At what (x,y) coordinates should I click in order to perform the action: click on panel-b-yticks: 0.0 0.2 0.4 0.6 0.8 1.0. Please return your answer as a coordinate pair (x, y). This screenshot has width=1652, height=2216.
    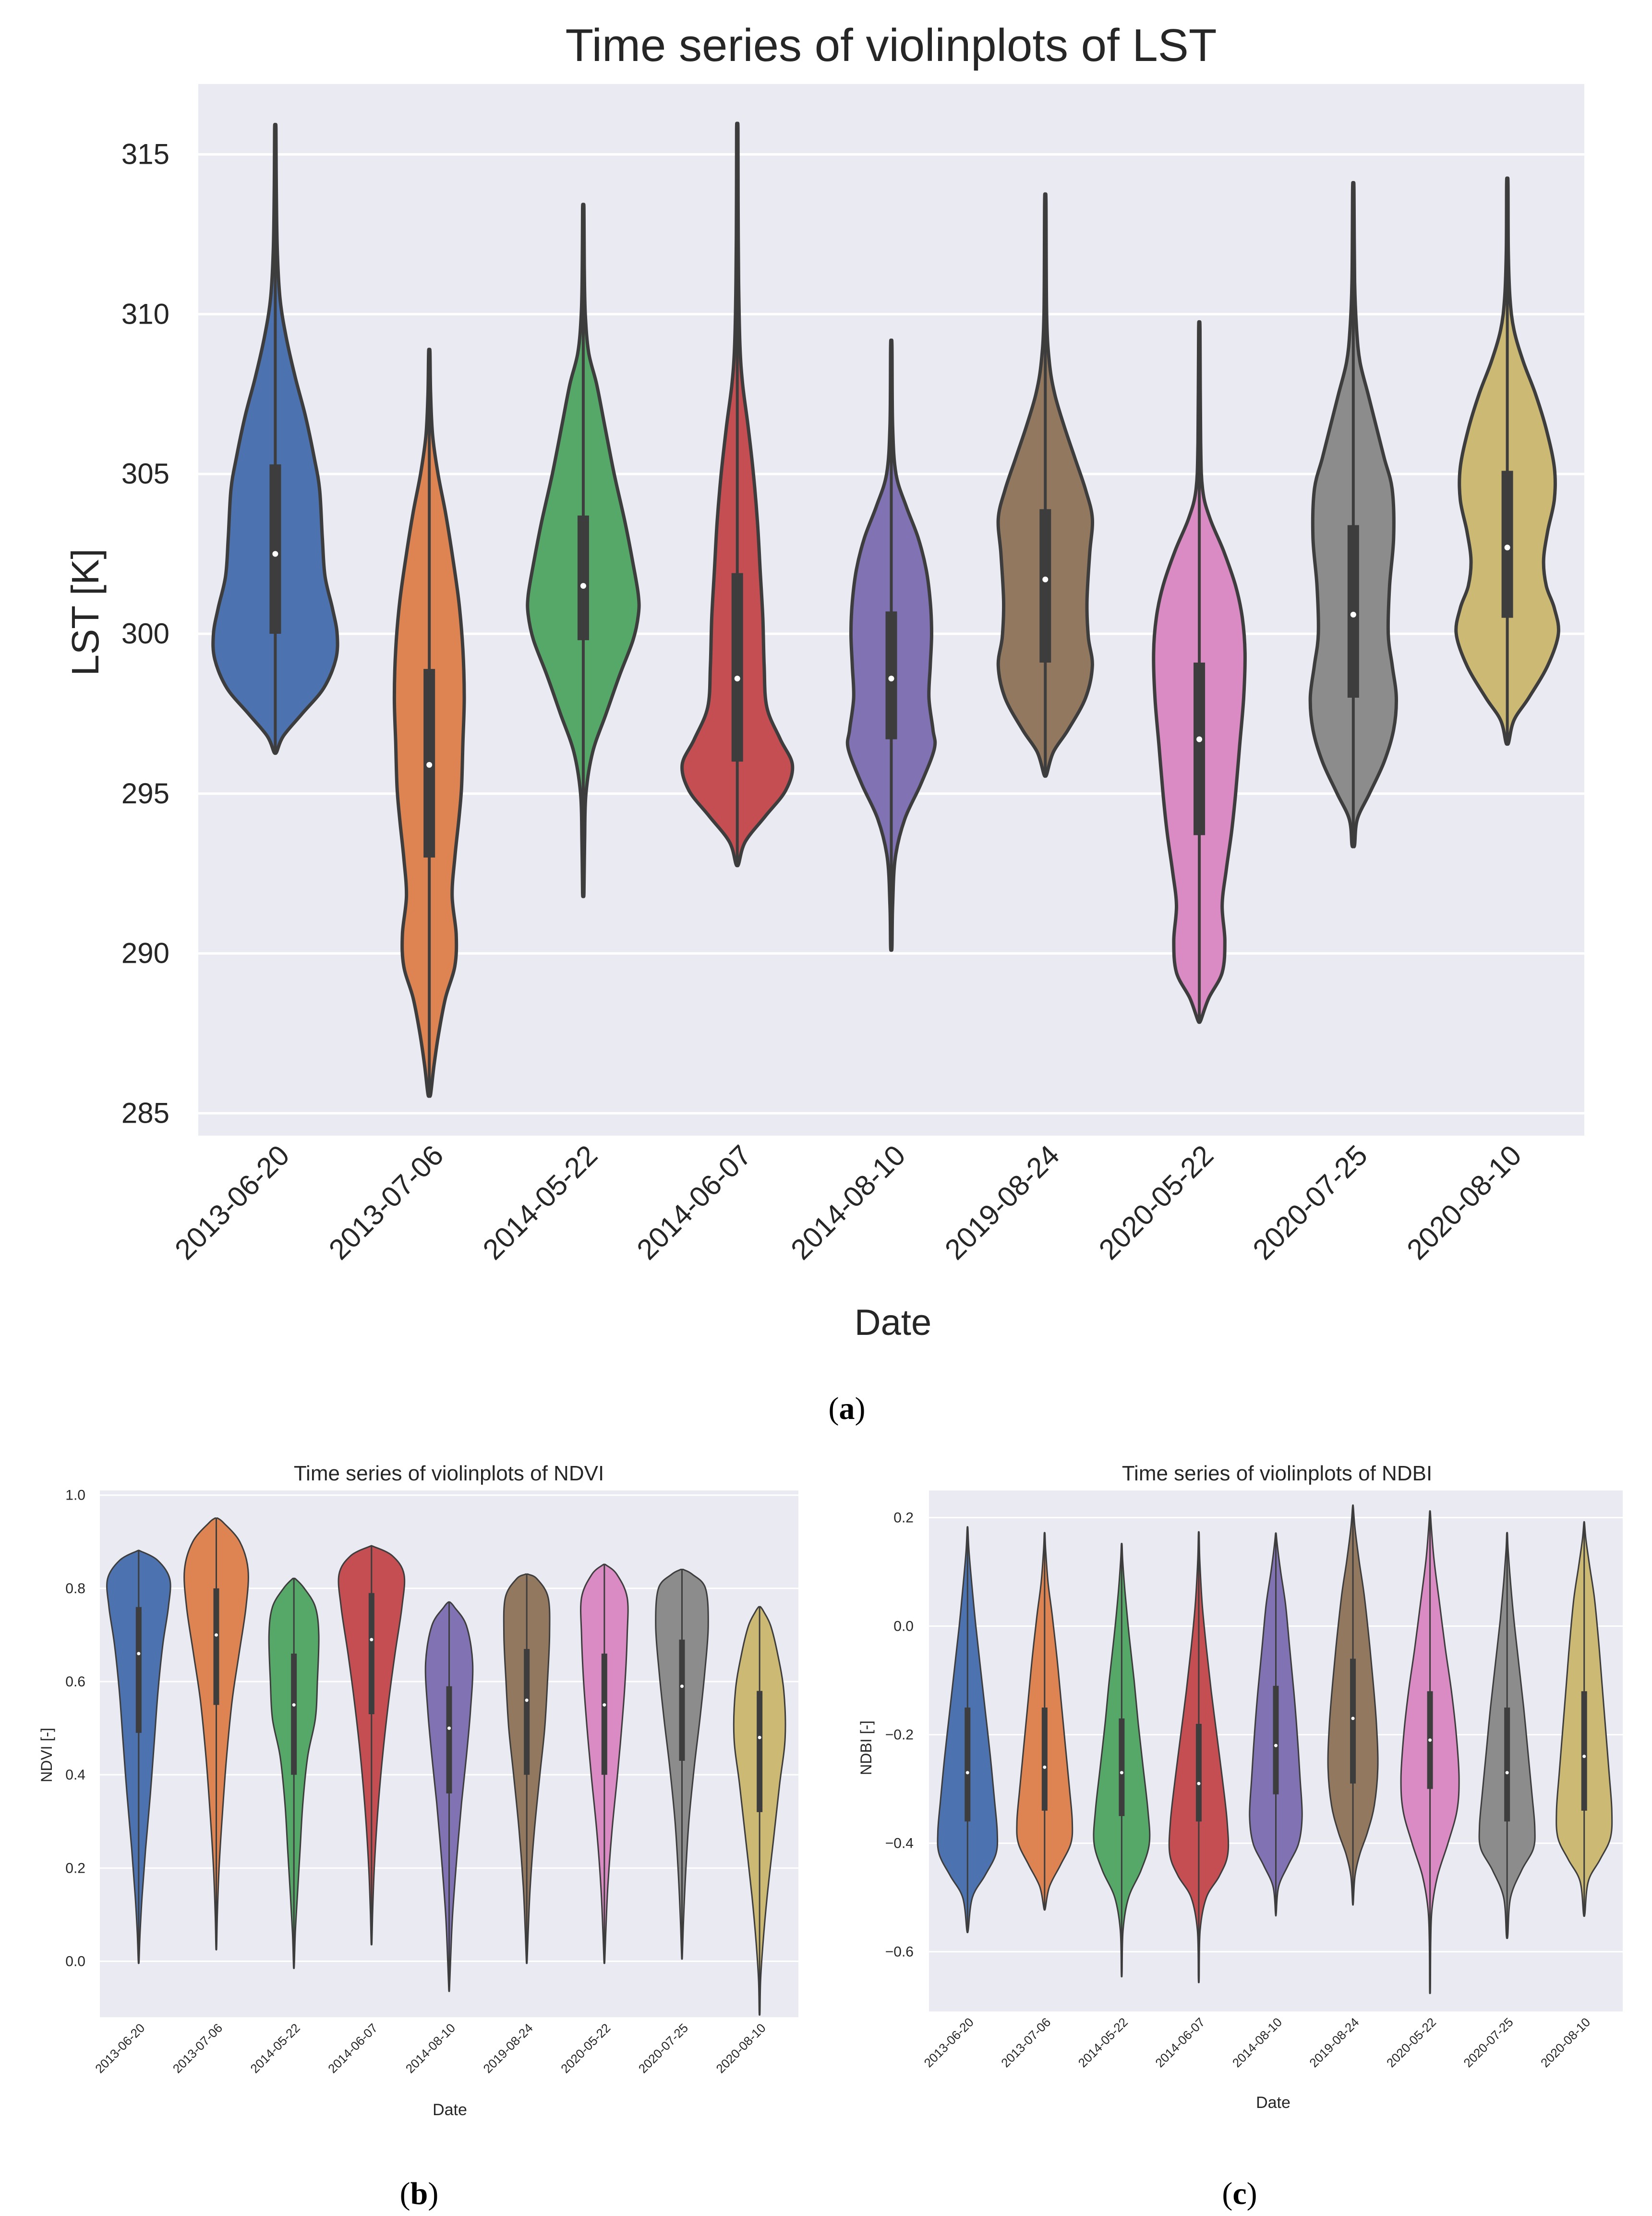
    Looking at the image, I should click on (75, 1729).